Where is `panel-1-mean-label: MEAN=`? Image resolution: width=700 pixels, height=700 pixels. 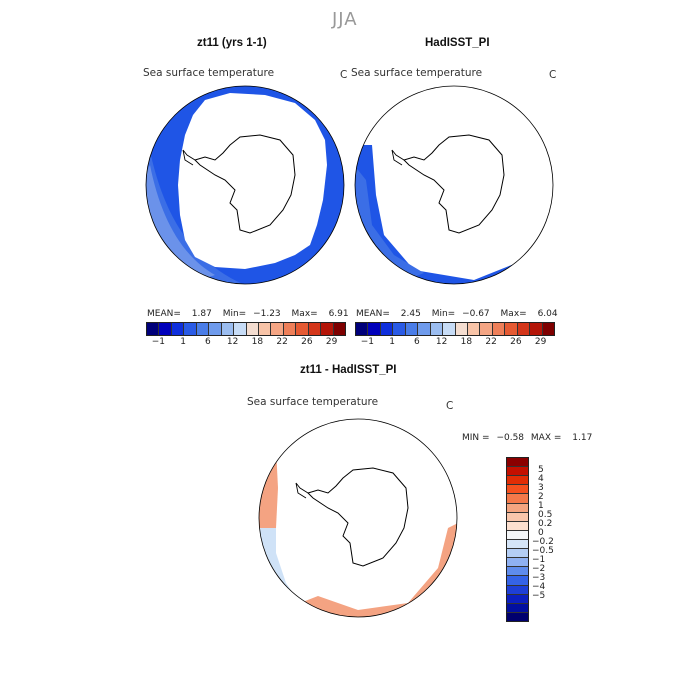 panel-1-mean-label: MEAN= is located at coordinates (164, 314).